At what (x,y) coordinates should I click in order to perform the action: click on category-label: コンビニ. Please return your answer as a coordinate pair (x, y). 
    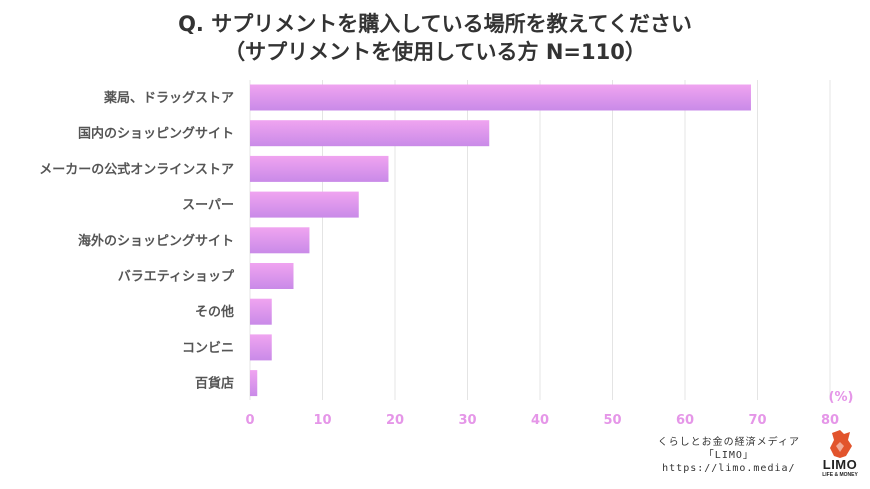
    Looking at the image, I should click on (208, 348).